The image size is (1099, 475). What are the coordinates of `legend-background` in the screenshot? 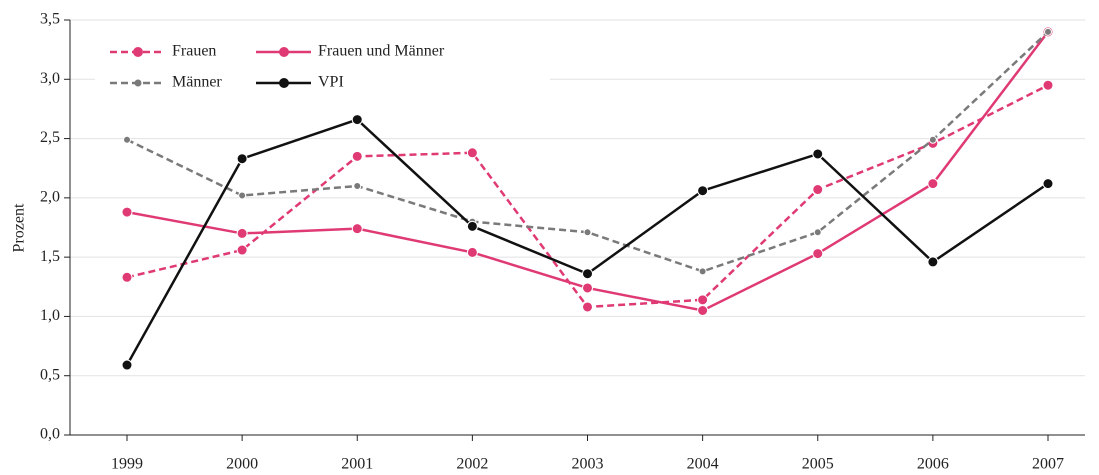 It's located at (322, 67).